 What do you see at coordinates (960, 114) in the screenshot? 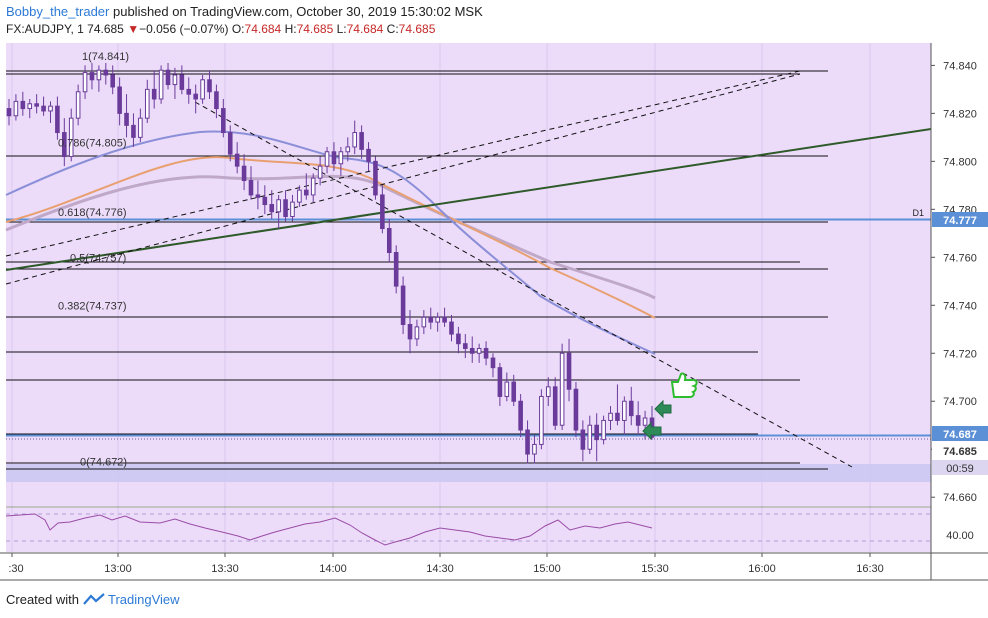
I see `price-tick-label: 74.820` at bounding box center [960, 114].